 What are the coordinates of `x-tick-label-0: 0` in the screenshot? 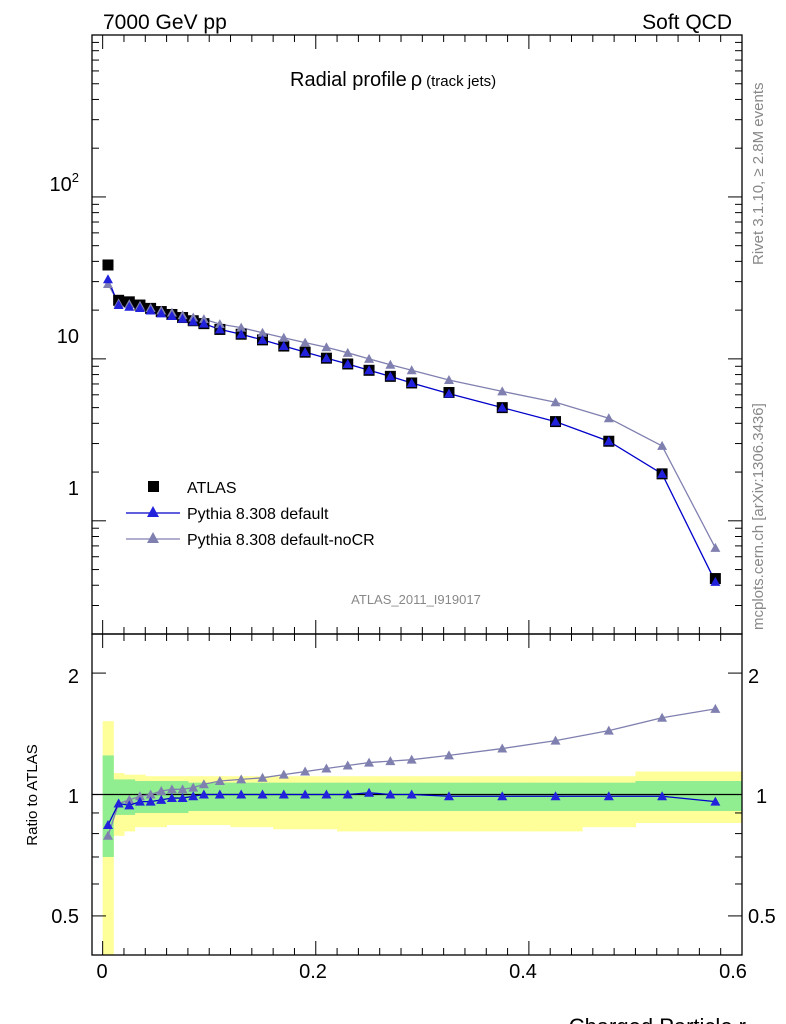 It's located at (101, 972).